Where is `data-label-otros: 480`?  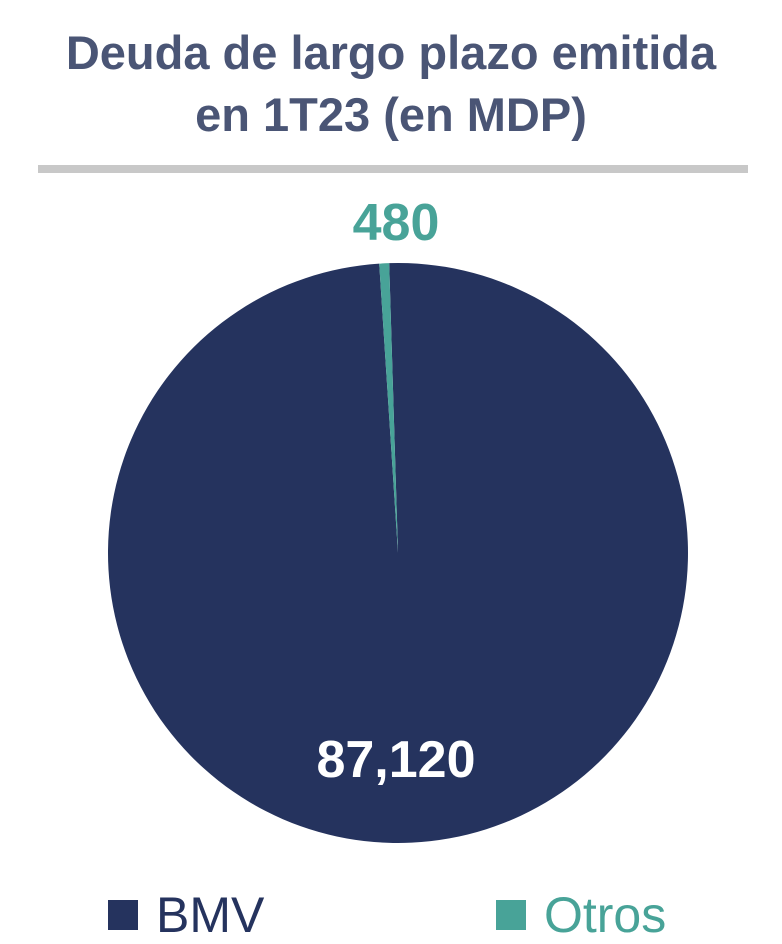 data-label-otros: 480 is located at coordinates (396, 223).